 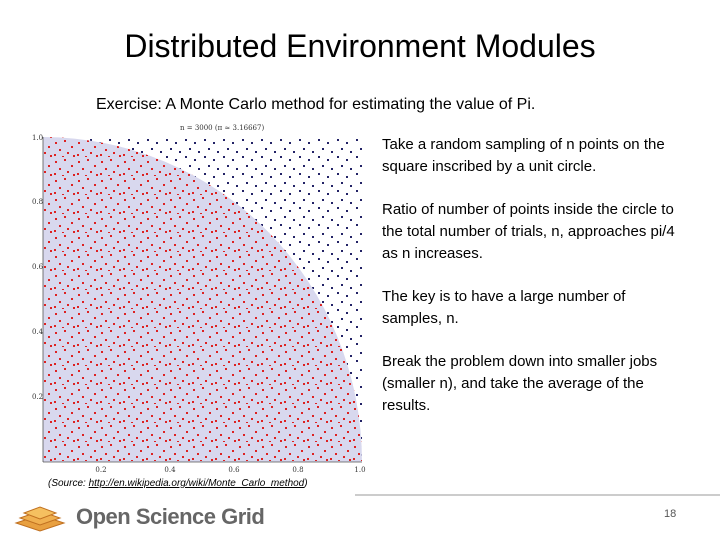 I want to click on footer-rule, so click(x=537, y=495).